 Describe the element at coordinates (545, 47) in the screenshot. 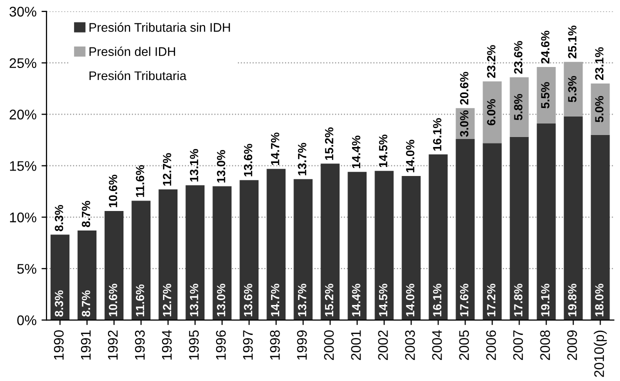

I see `total-label: 24.6%` at that location.